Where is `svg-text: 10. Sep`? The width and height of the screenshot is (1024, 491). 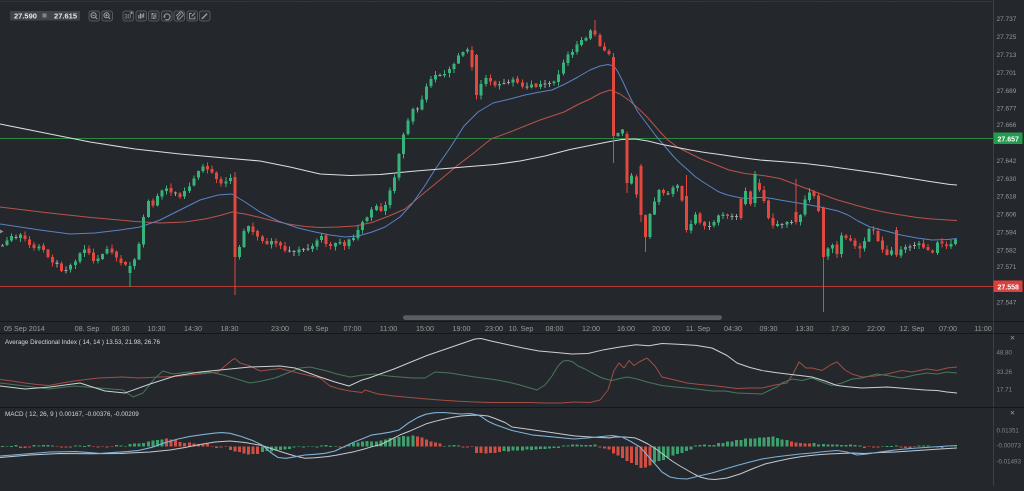
svg-text: 10. Sep is located at coordinates (521, 328).